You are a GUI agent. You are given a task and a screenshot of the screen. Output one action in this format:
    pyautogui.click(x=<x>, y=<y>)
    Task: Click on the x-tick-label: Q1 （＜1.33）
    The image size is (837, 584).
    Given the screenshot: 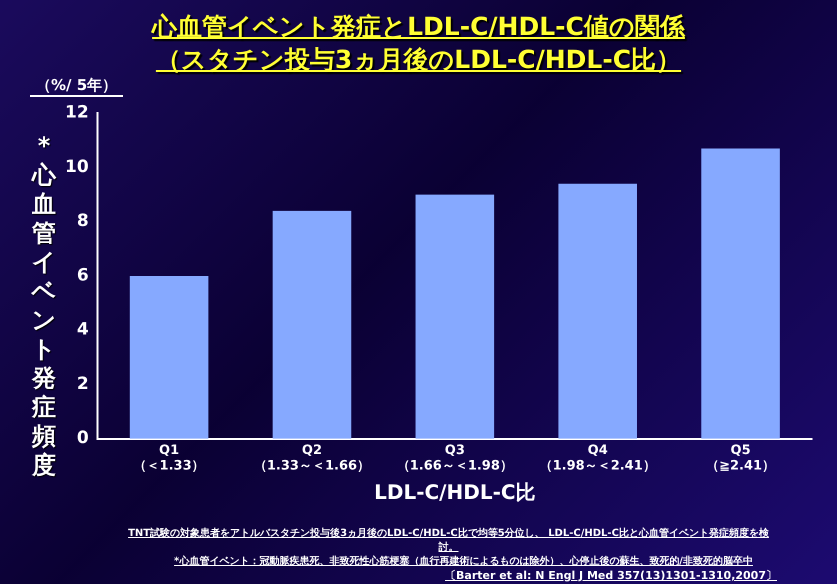 What is the action you would take?
    pyautogui.click(x=169, y=458)
    